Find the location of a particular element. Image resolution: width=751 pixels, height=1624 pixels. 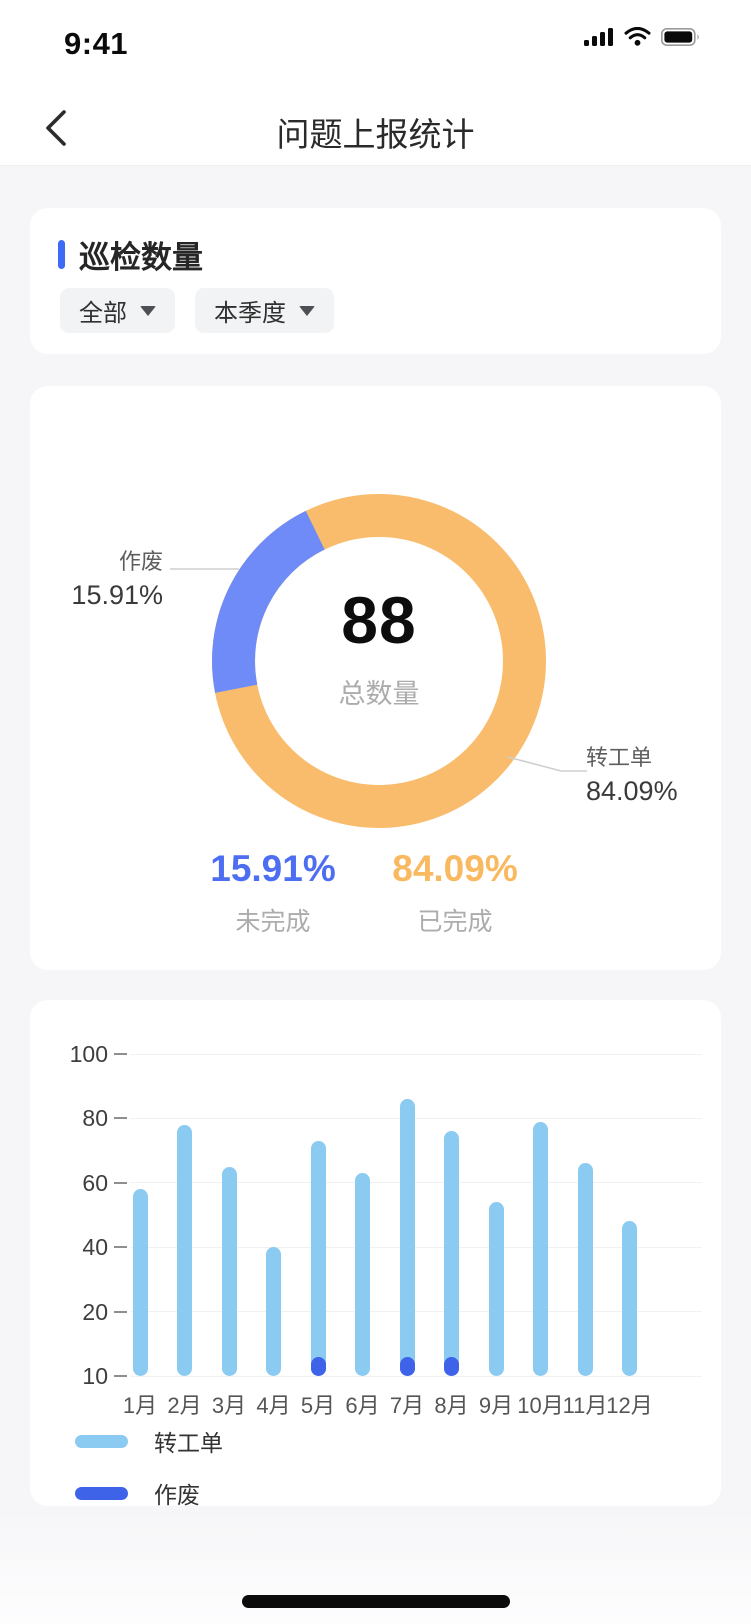

section-title: 巡检数量 is located at coordinates (141, 257).